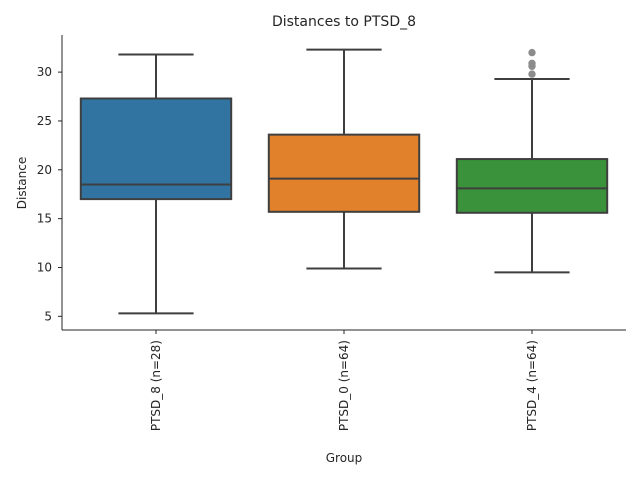 The image size is (640, 480). I want to click on chart-title: Distances to PTSD_8, so click(344, 22).